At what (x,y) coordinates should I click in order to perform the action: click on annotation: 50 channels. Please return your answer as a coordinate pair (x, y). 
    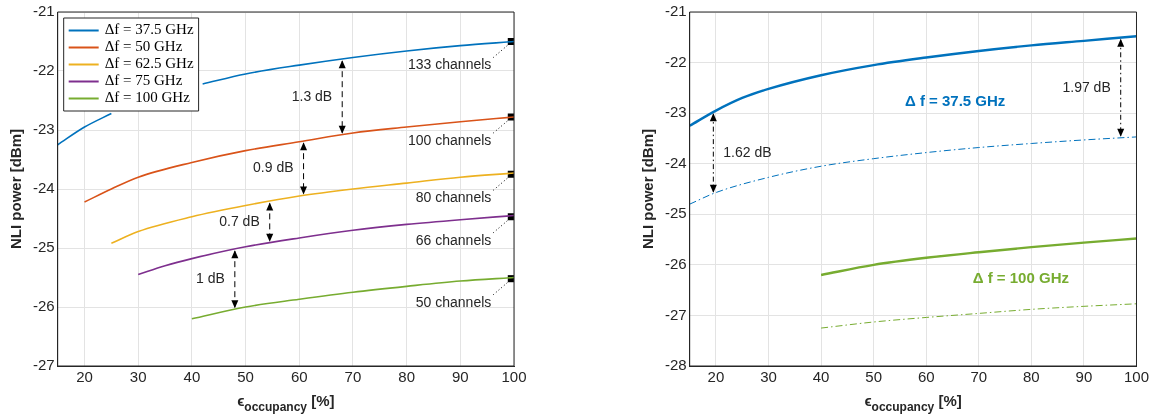
    Looking at the image, I should click on (453, 301).